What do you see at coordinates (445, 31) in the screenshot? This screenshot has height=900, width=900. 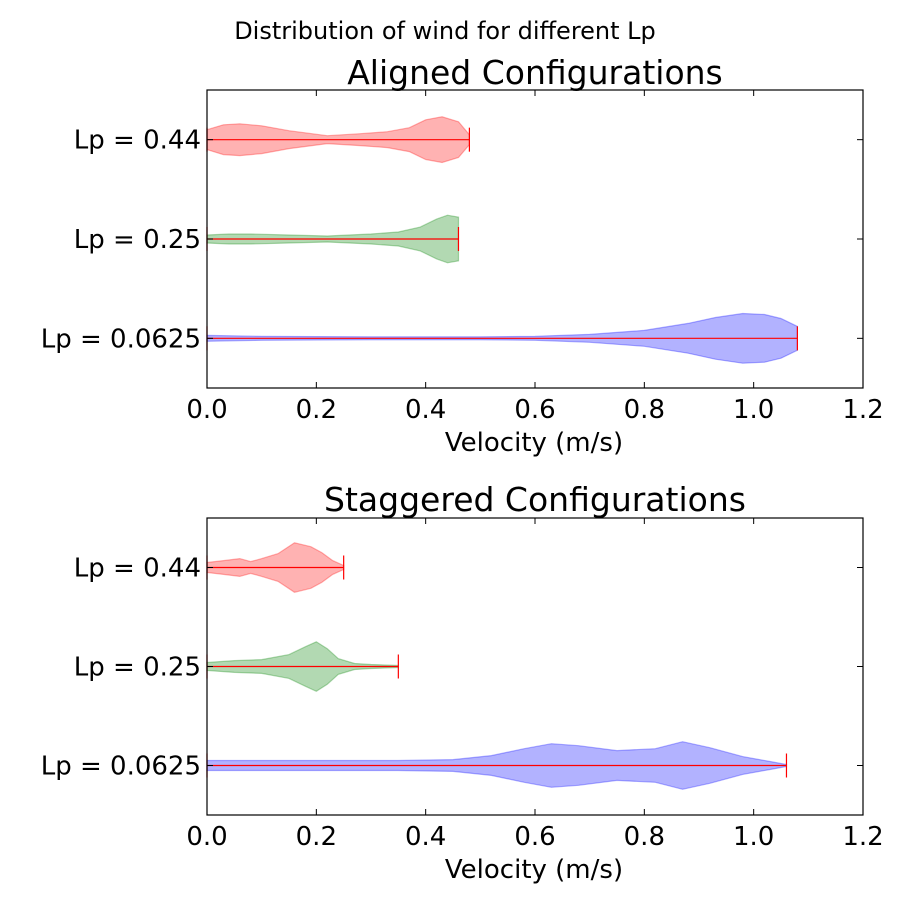 I see `figure-title: Distribution of wind for different Lp` at bounding box center [445, 31].